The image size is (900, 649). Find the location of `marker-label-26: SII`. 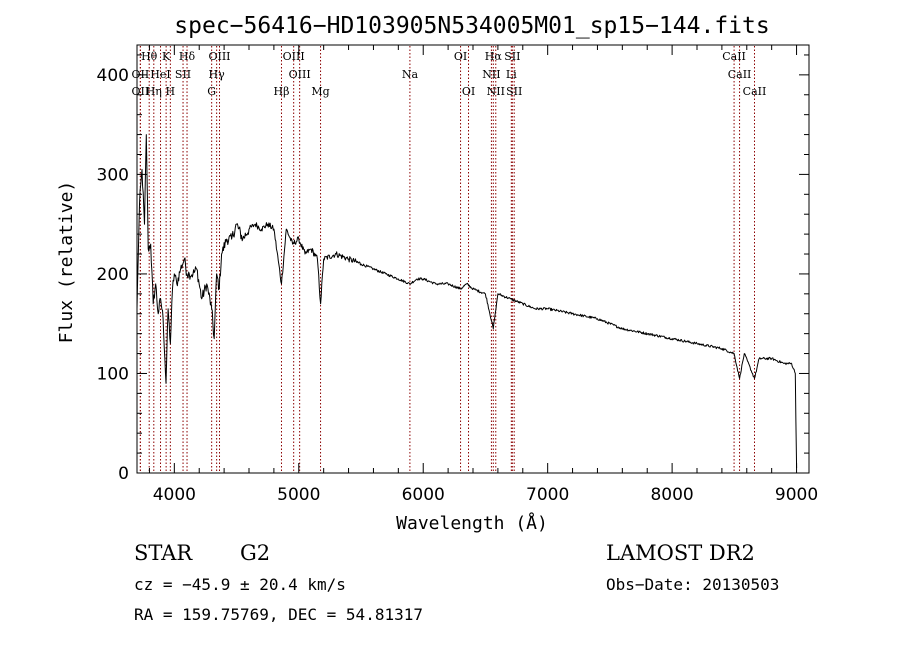

marker-label-26: SII is located at coordinates (514, 91).